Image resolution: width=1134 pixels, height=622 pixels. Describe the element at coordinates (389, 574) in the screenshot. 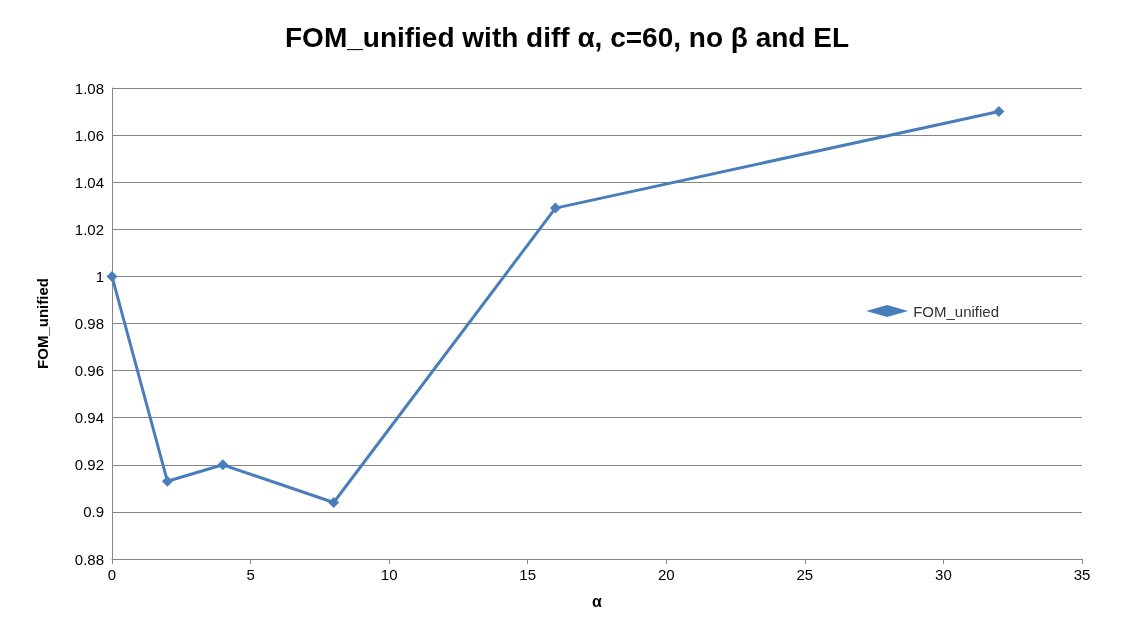

I see `x-tick-label: 10` at that location.